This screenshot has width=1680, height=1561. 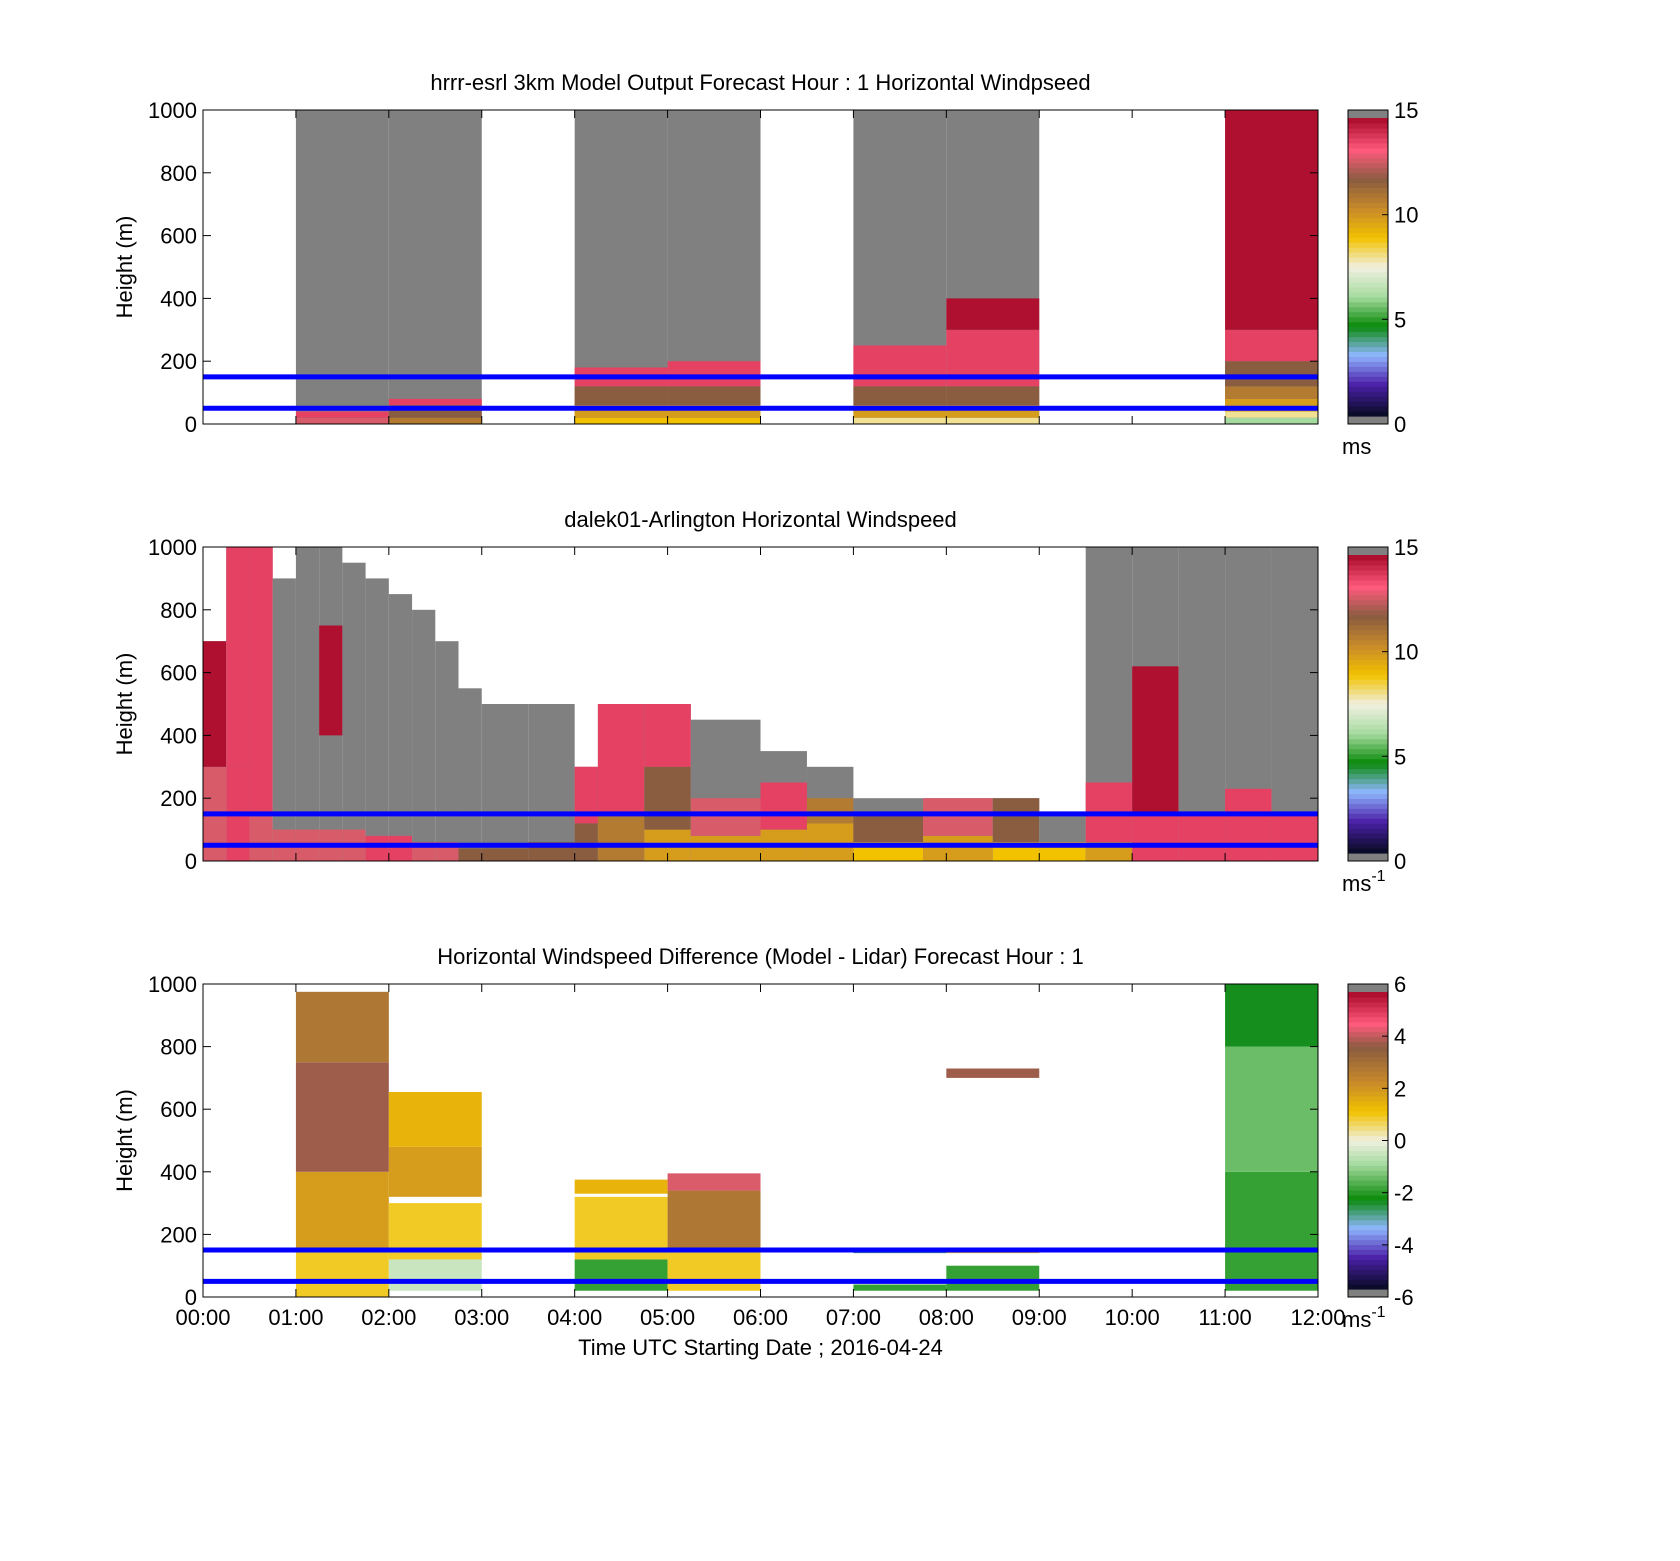 I want to click on colorbar-cap, so click(x=1368, y=420).